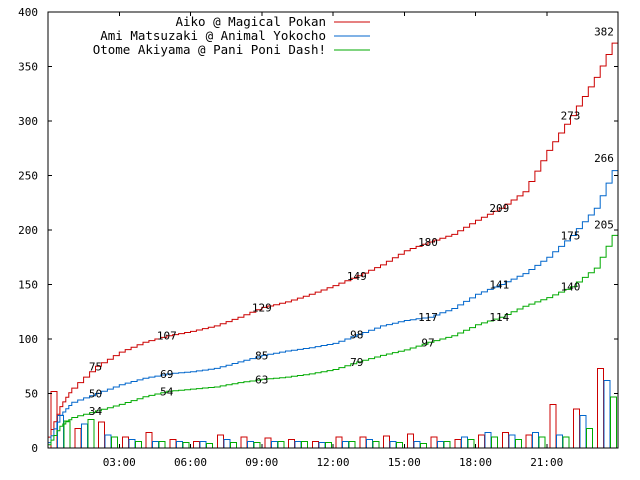  Describe the element at coordinates (28, 176) in the screenshot. I see `y-tick-label: 250` at that location.